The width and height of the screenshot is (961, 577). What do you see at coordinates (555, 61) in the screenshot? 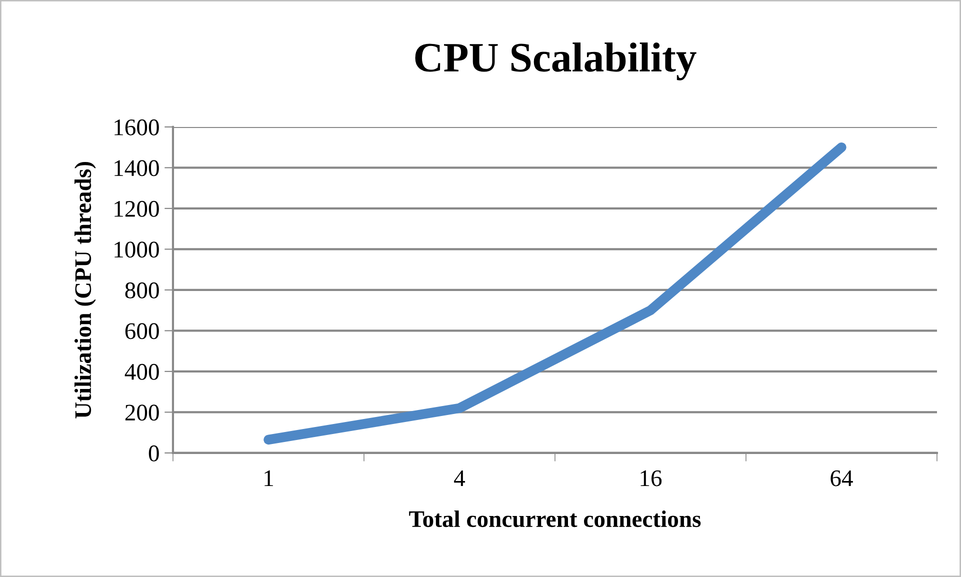
I see `chart-title: CPU Scalability` at bounding box center [555, 61].